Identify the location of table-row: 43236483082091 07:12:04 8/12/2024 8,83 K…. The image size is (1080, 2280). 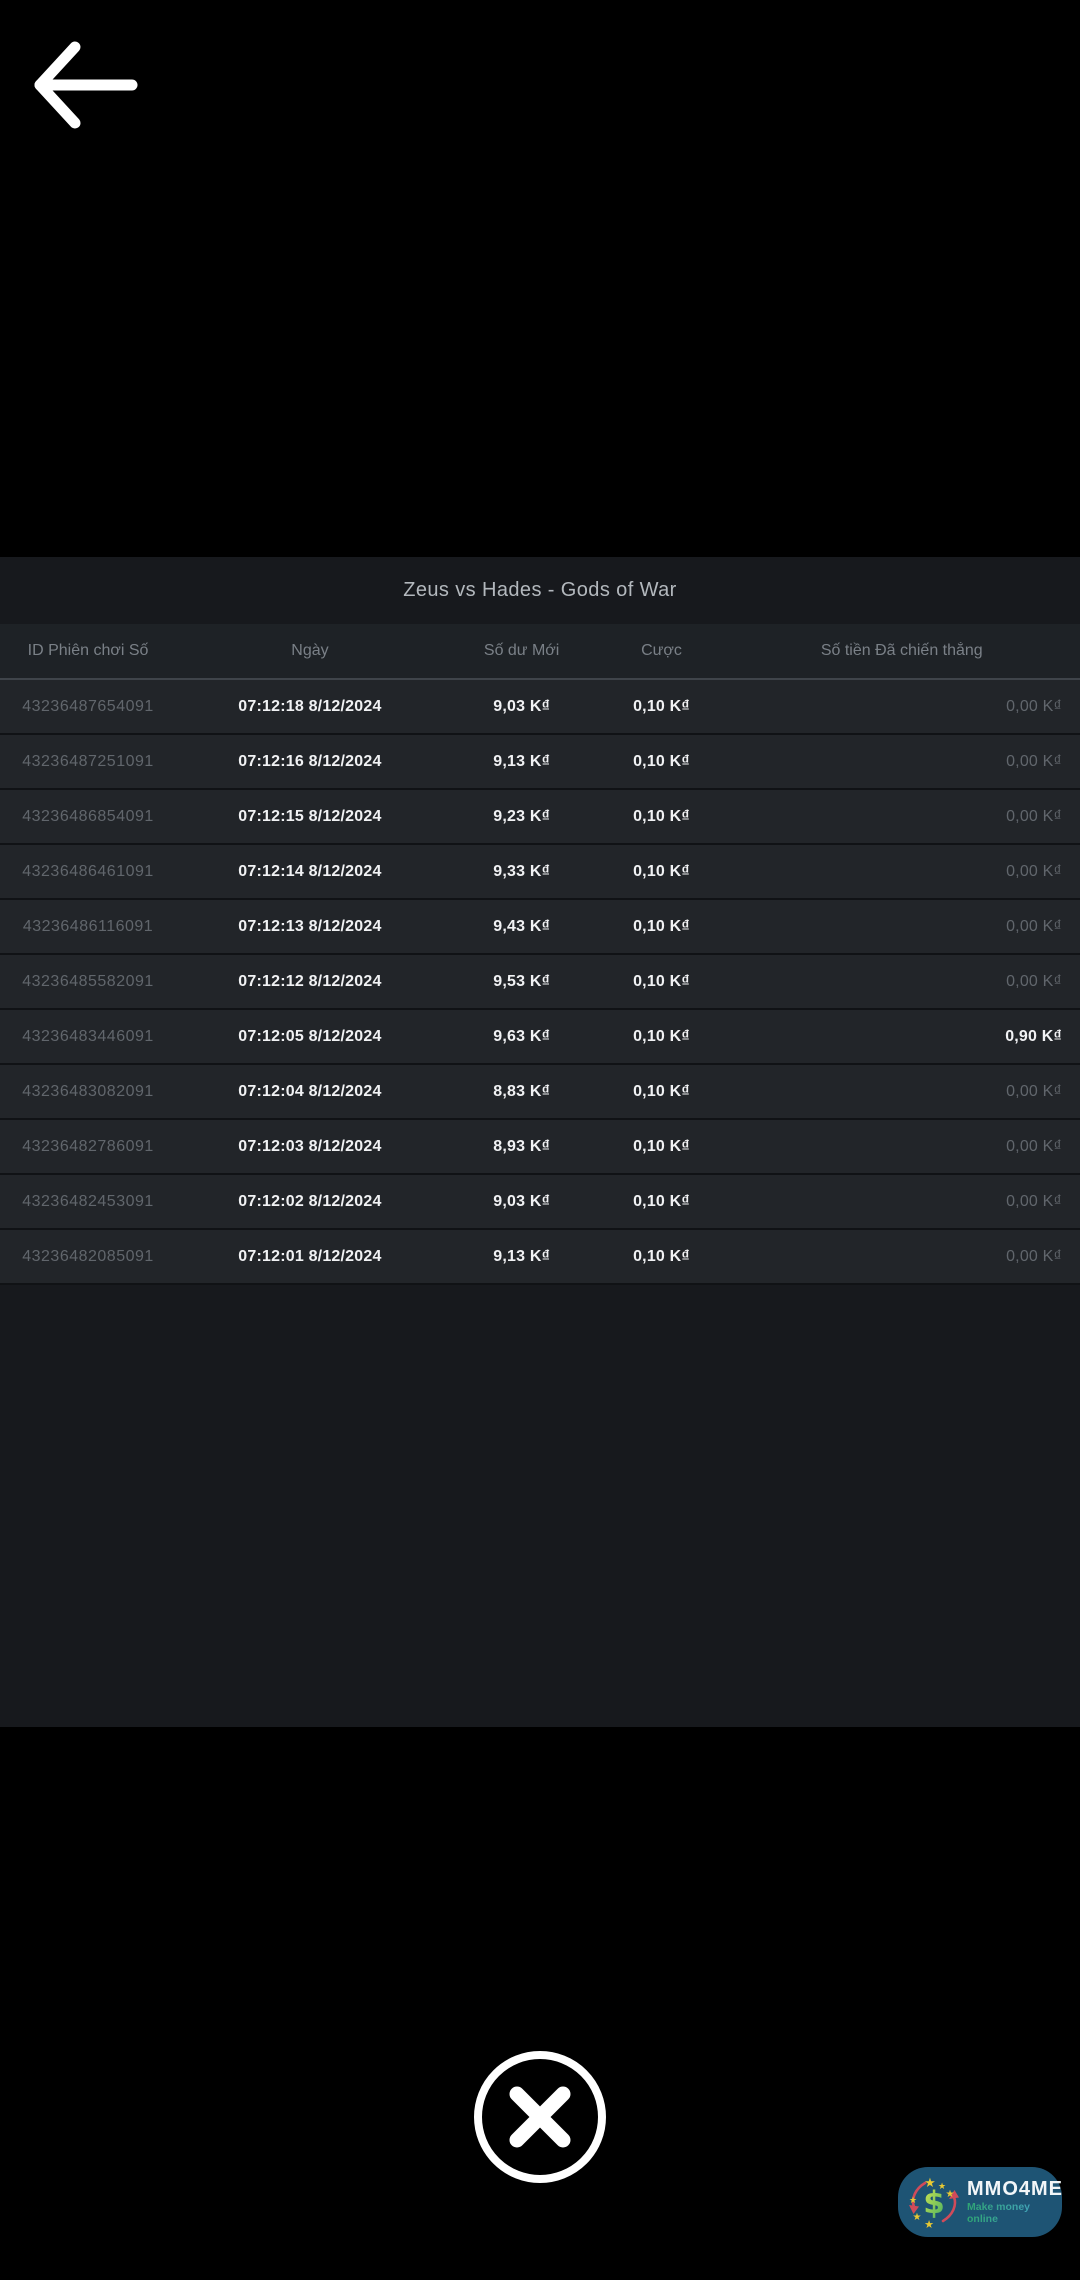
(540, 1092).